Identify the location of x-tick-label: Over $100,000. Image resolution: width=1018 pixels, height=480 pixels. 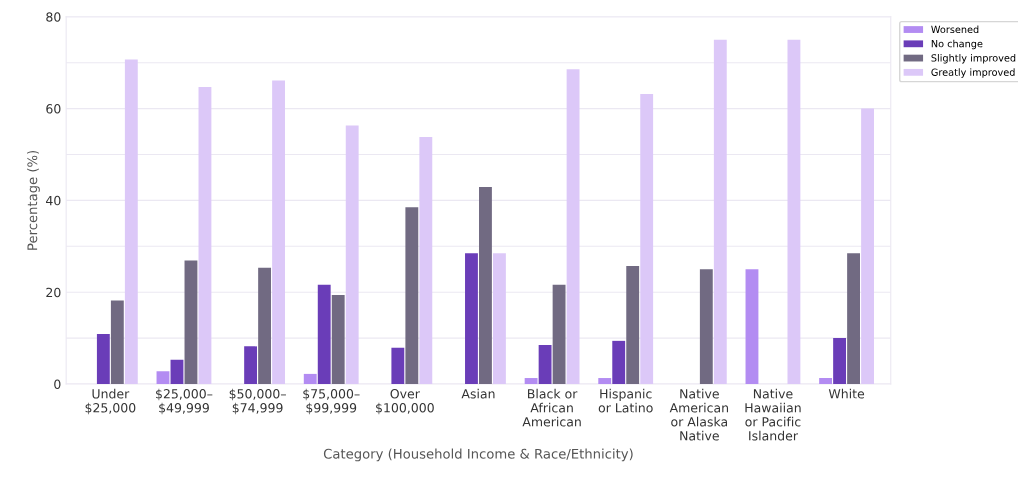
(405, 402).